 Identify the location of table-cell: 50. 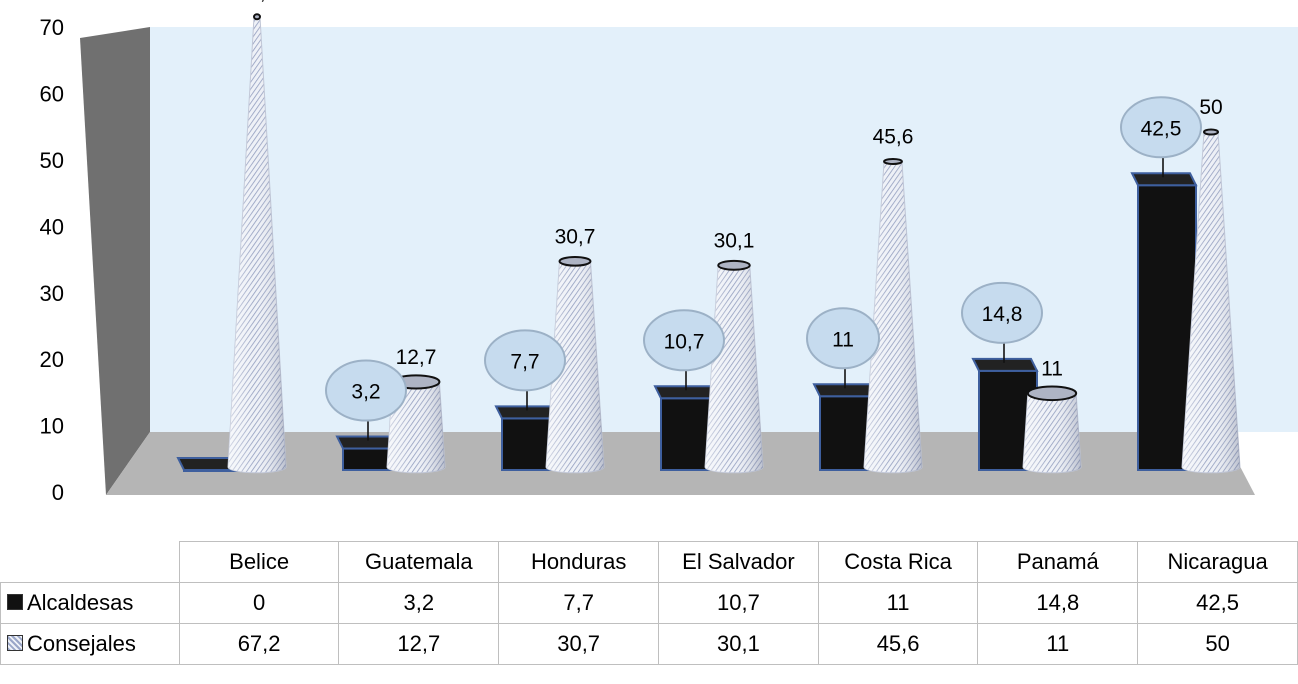
(1217, 644).